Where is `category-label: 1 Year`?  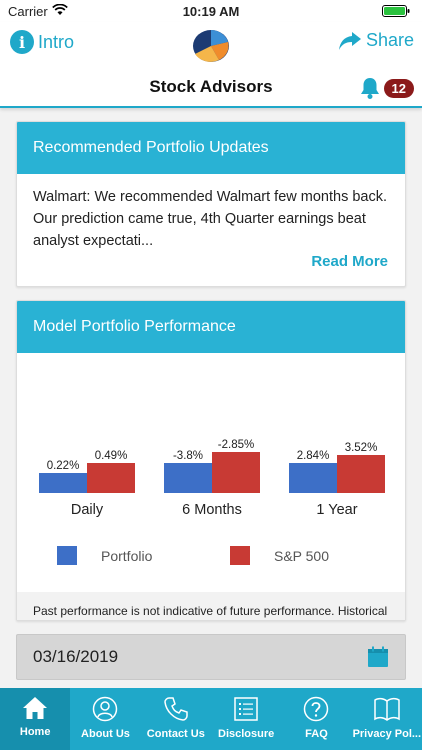
category-label: 1 Year is located at coordinates (336, 510).